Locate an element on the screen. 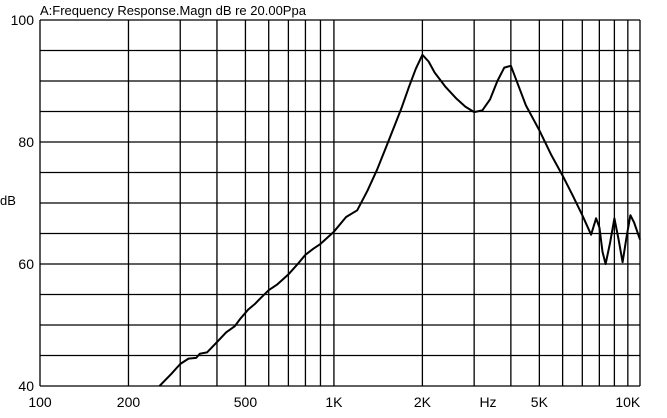  y-axis-label: dB is located at coordinates (8, 200).